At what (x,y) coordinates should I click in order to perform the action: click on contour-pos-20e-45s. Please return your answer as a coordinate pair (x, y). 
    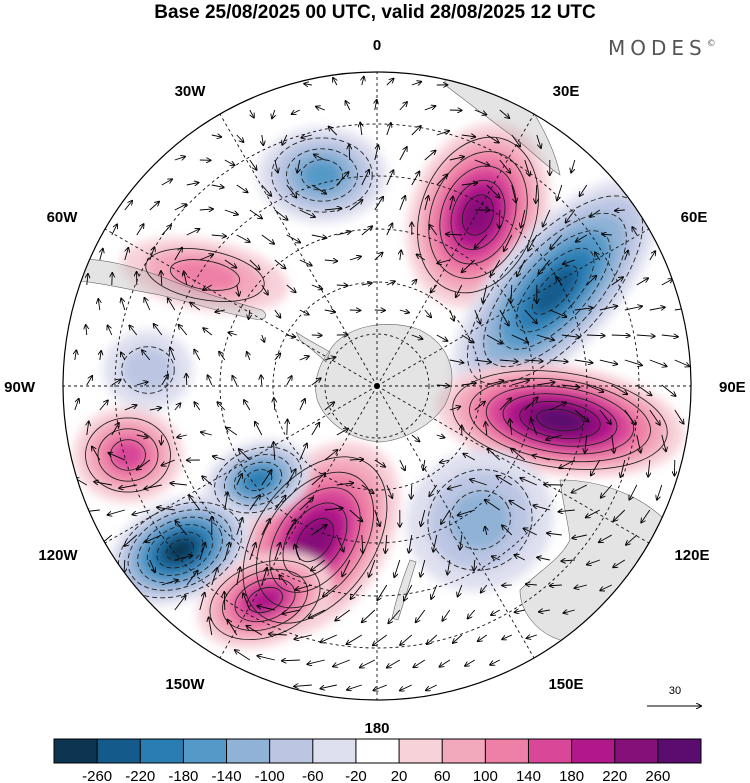
    Looking at the image, I should click on (478, 215).